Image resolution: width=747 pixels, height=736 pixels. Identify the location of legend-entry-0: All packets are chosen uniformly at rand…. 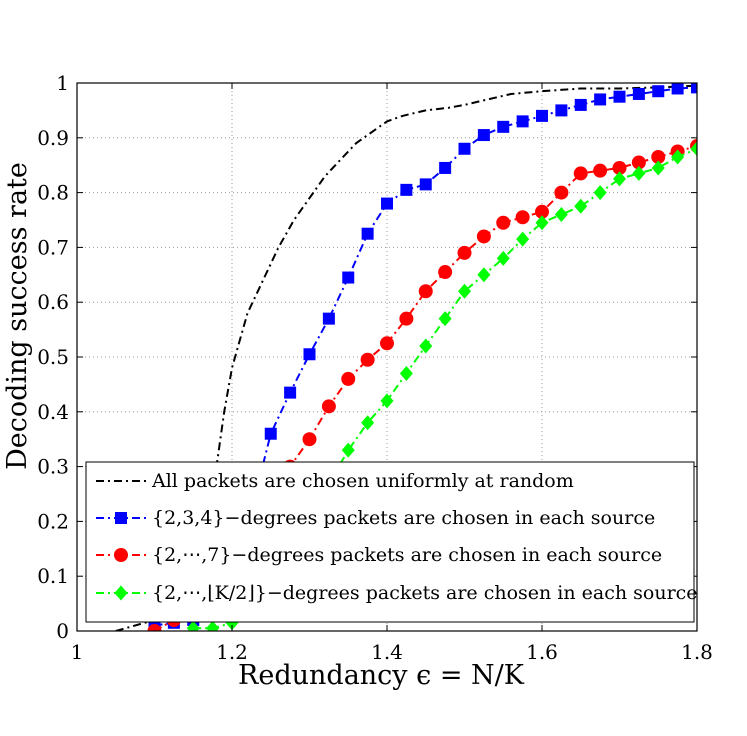
(335, 481).